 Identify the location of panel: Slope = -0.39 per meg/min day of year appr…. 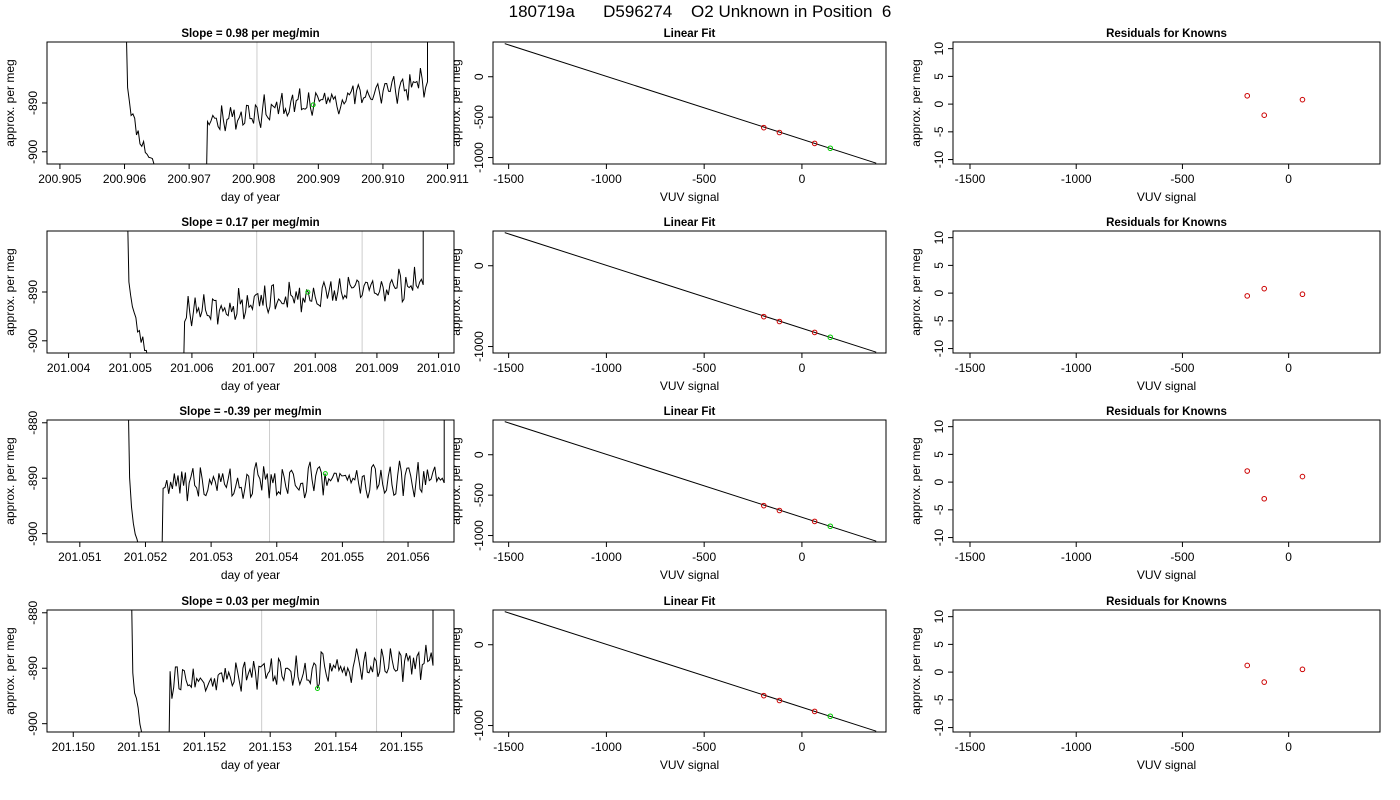
(229, 494).